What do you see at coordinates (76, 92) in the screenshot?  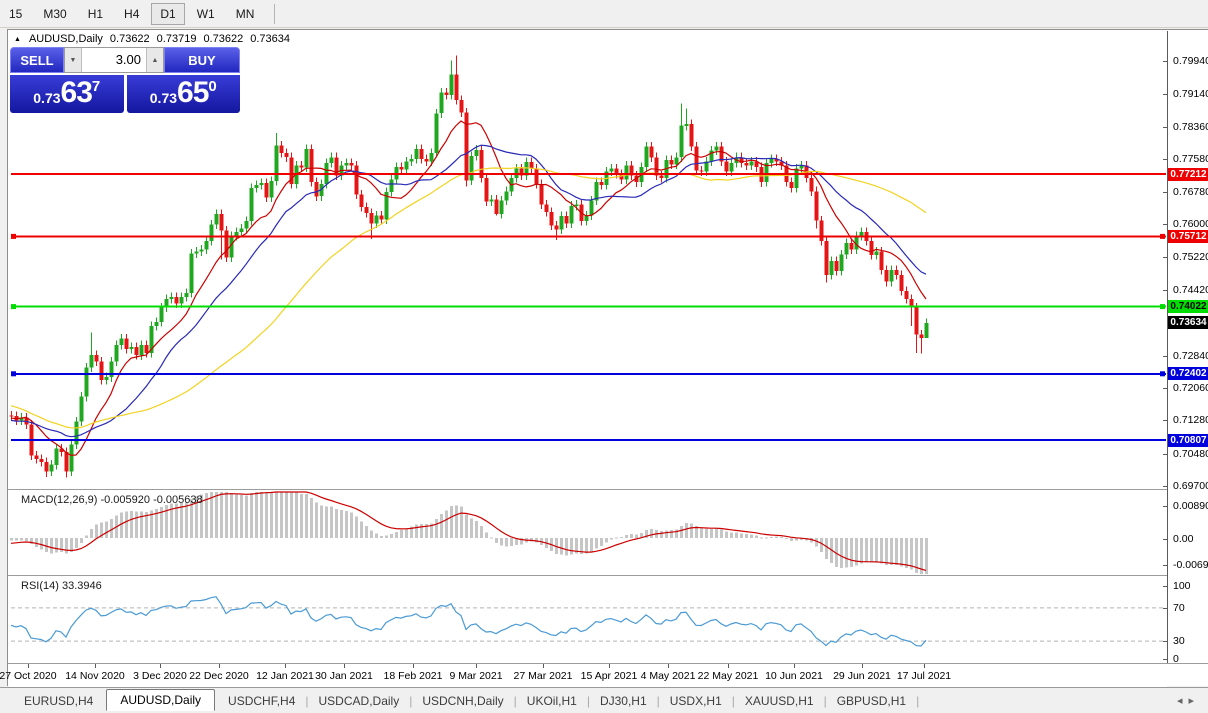 I see `sell-price-pips: 63` at bounding box center [76, 92].